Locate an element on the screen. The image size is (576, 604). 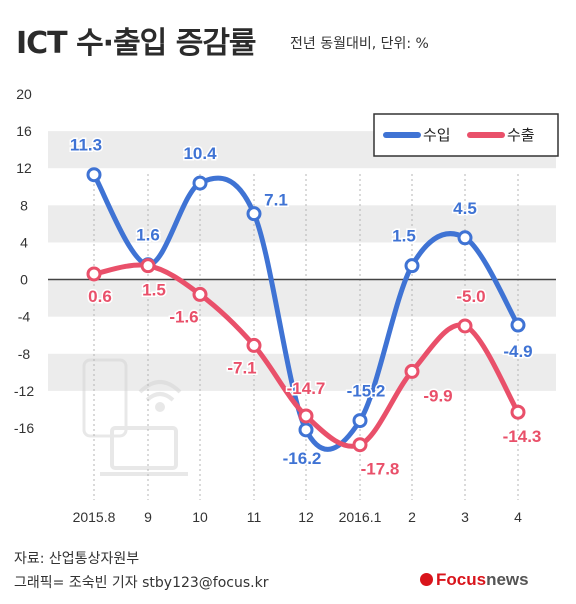
y-tick-label: 20 is located at coordinates (24, 94).